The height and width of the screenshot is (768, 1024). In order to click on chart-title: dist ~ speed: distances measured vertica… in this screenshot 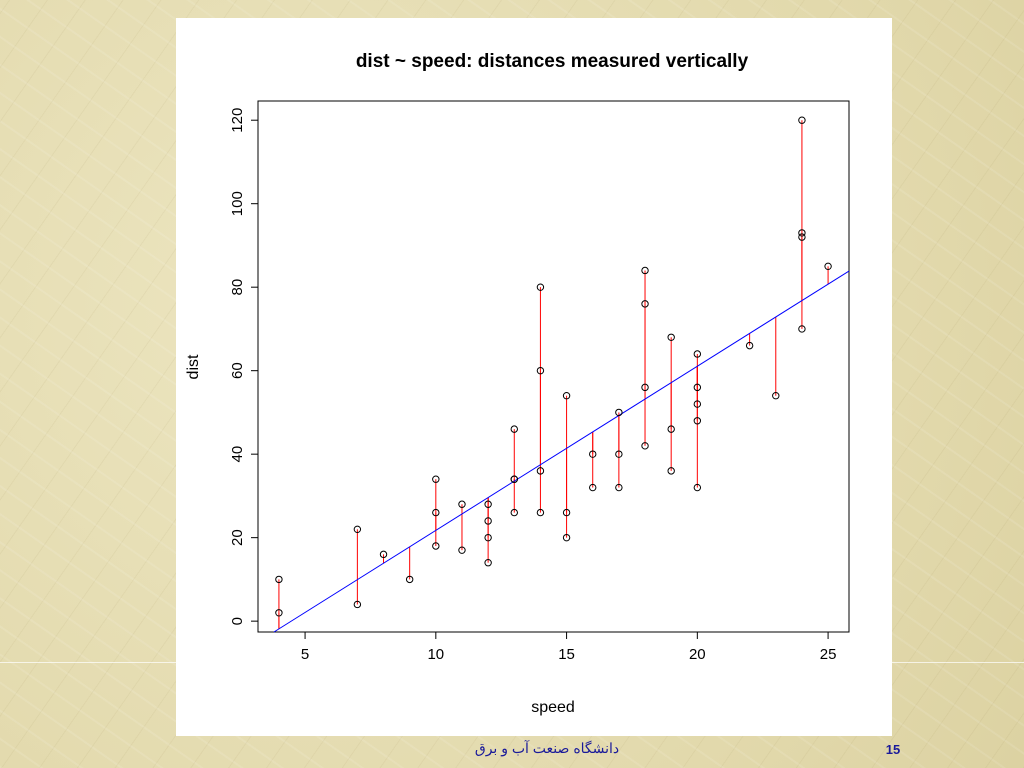, I will do `click(552, 61)`.